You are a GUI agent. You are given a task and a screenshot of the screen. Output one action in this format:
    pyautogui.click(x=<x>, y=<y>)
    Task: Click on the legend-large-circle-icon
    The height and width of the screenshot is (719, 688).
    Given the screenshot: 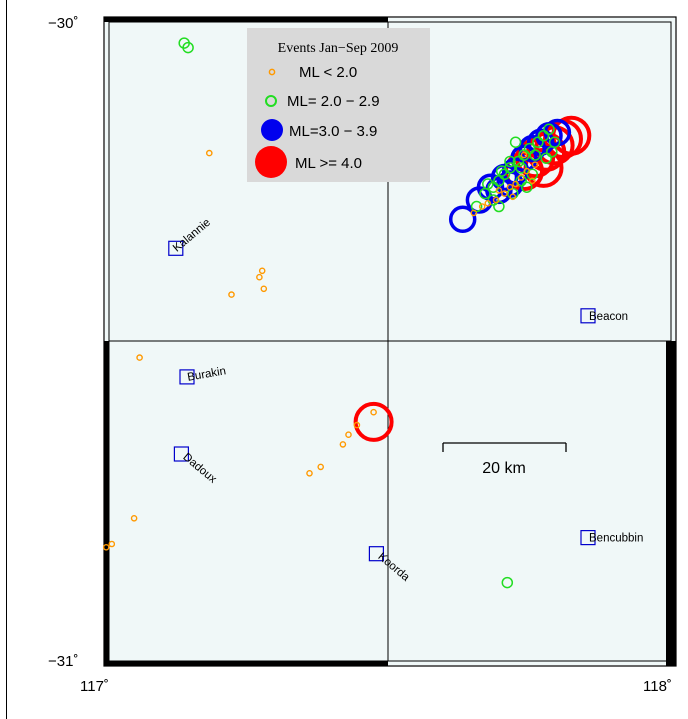 What is the action you would take?
    pyautogui.click(x=272, y=130)
    